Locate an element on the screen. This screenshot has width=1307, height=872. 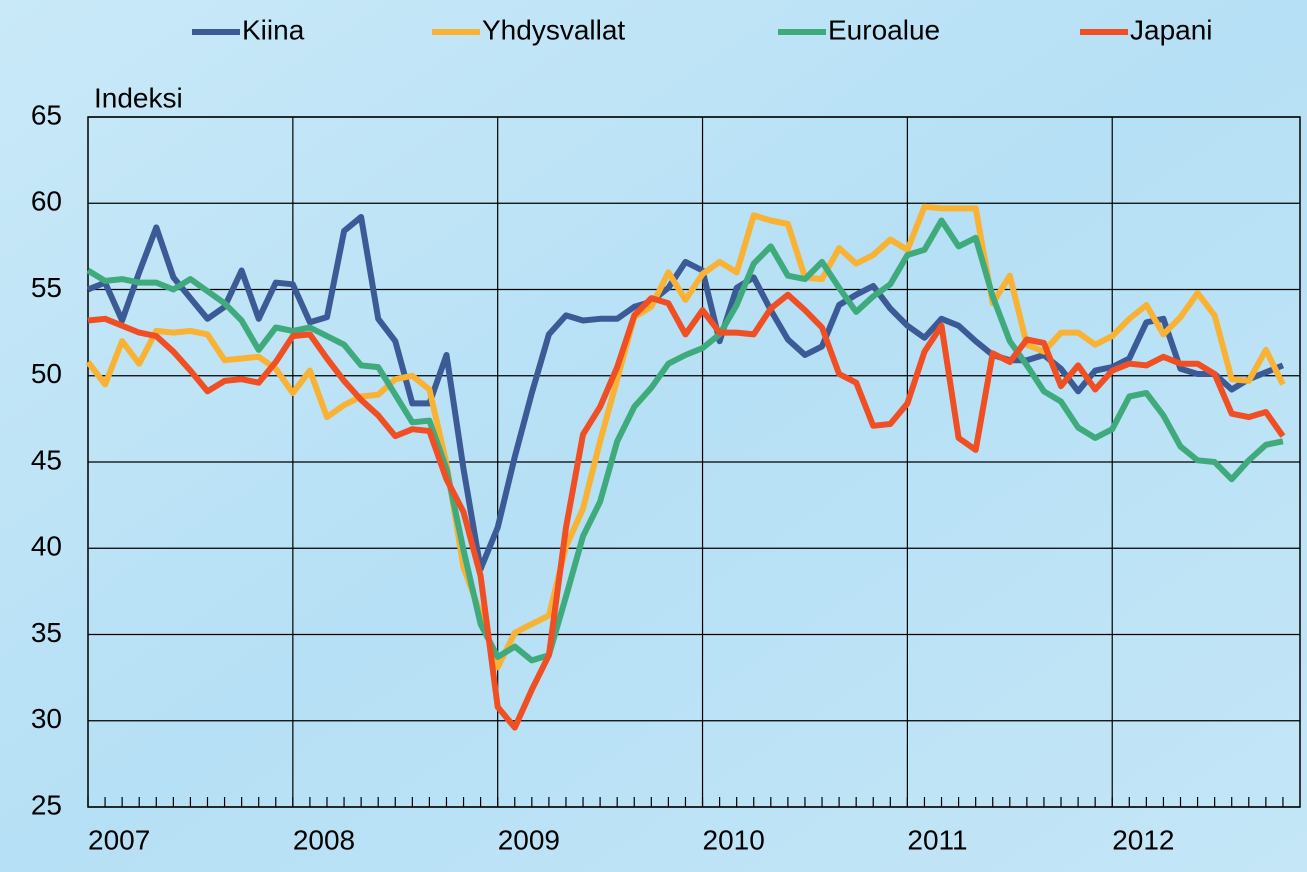
y-axis-label: Indeksi is located at coordinates (138, 97).